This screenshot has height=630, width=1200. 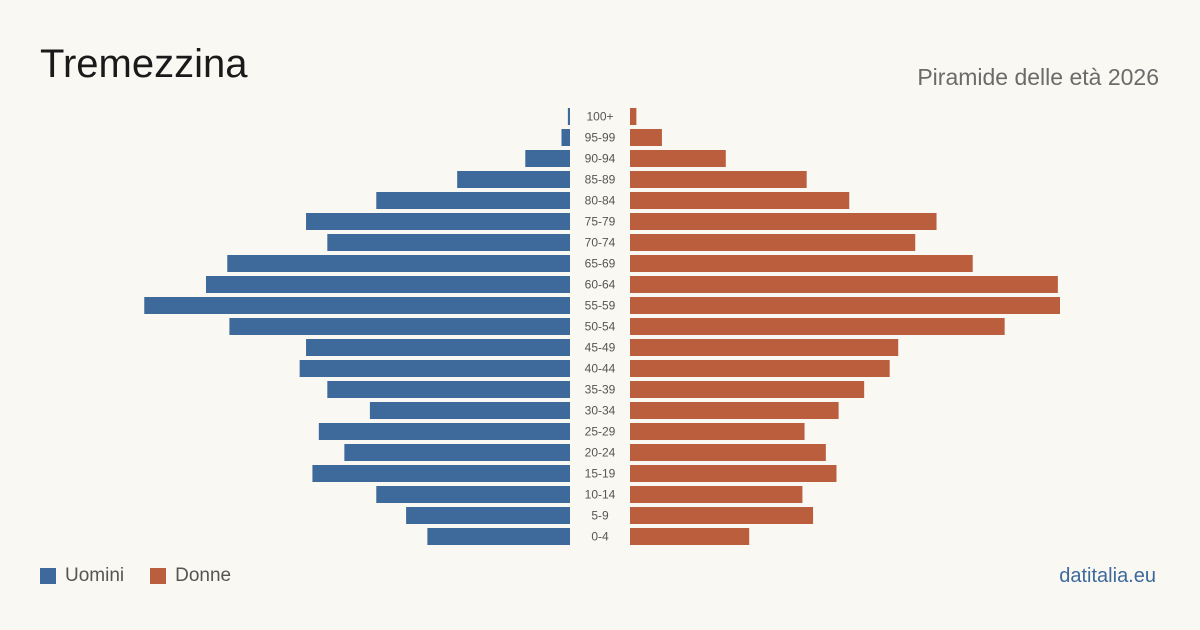 What do you see at coordinates (633, 116) in the screenshot?
I see `bar-female-100+` at bounding box center [633, 116].